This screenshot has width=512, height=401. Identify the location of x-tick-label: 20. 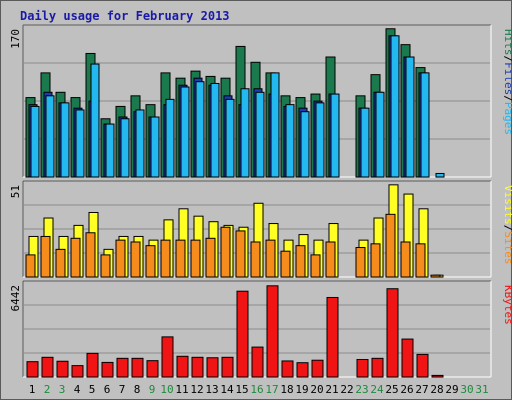
(316, 389).